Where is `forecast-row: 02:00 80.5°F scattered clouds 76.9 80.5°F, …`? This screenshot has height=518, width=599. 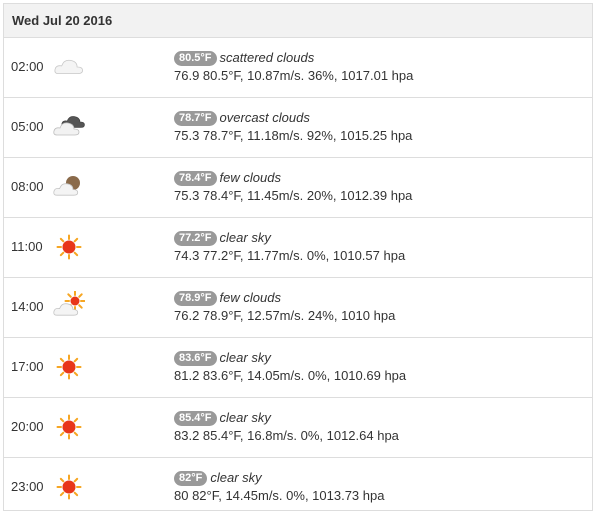
forecast-row: 02:00 80.5°F scattered clouds 76.9 80.5°F, … is located at coordinates (298, 68).